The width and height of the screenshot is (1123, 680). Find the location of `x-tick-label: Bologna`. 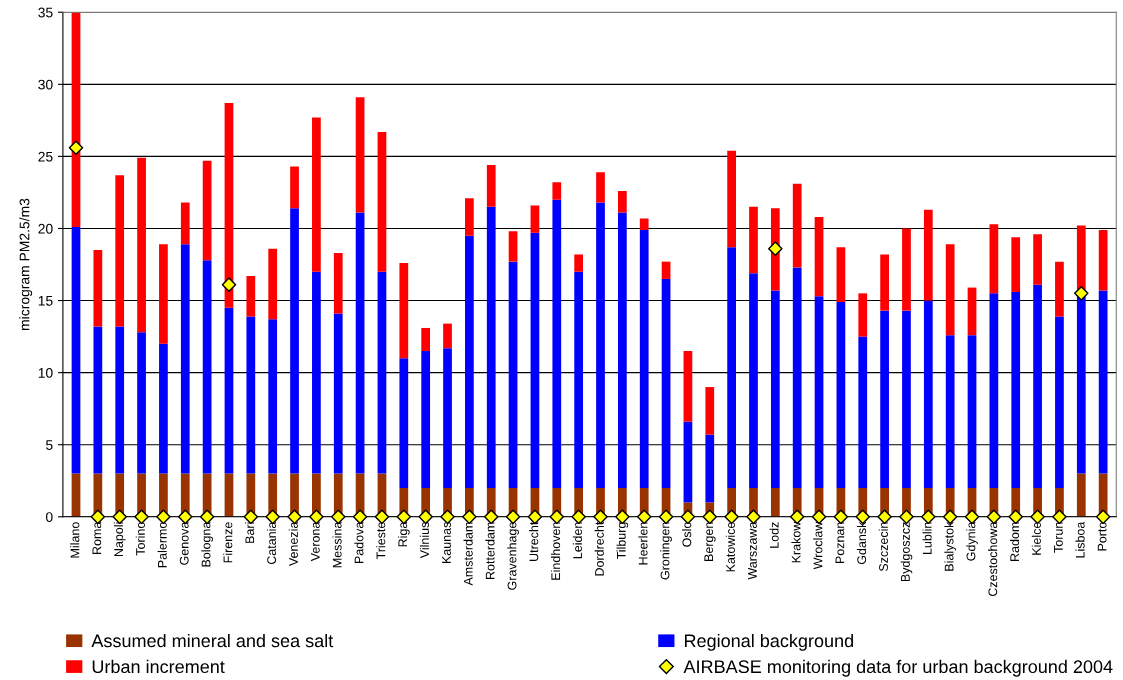

x-tick-label: Bologna is located at coordinates (207, 544).